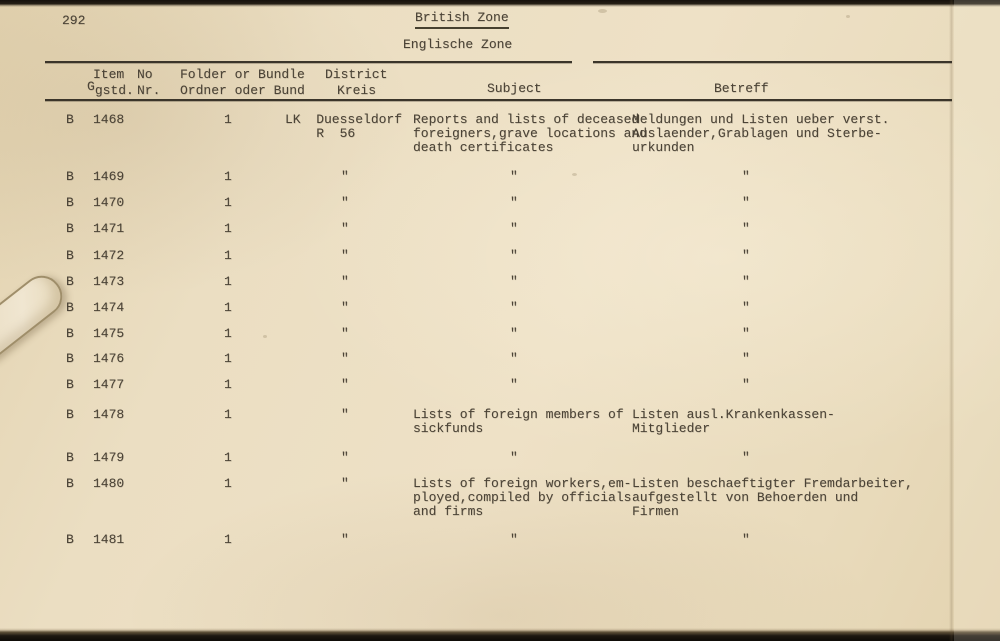 The height and width of the screenshot is (641, 1000). Describe the element at coordinates (109, 358) in the screenshot. I see `cell-item-number: 1476` at that location.